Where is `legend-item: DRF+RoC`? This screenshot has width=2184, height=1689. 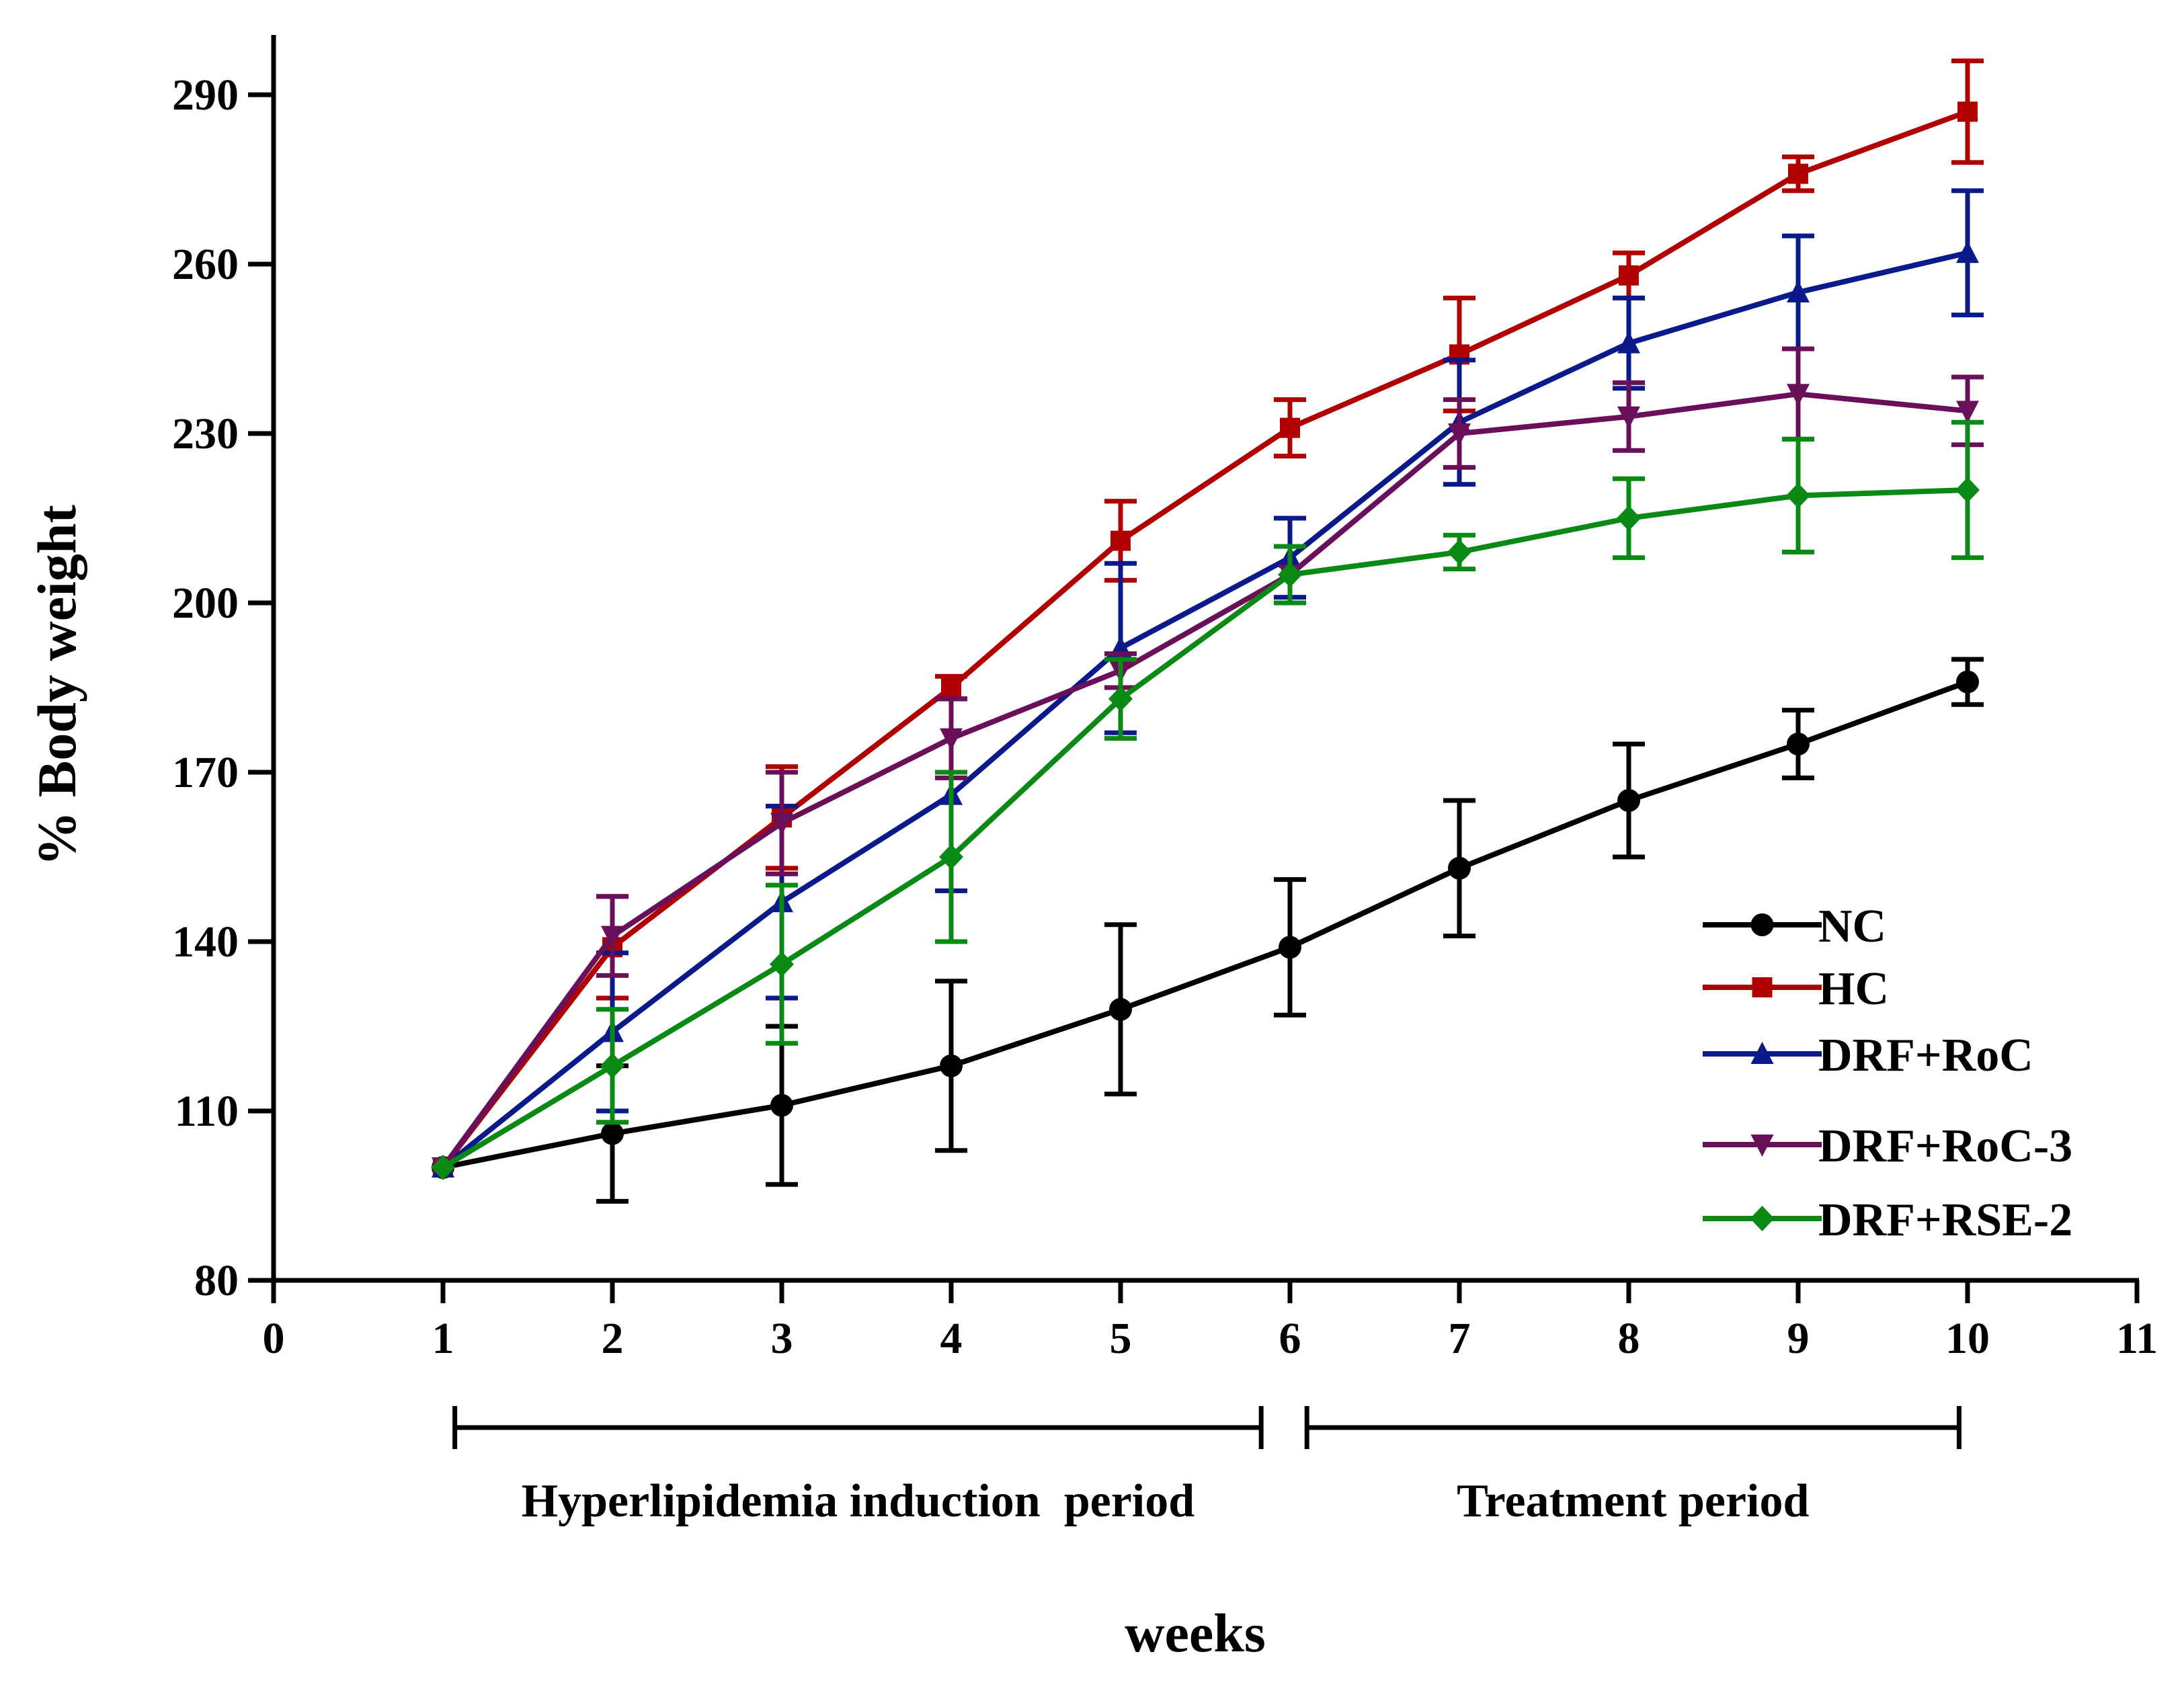 legend-item: DRF+RoC is located at coordinates (1868, 1055).